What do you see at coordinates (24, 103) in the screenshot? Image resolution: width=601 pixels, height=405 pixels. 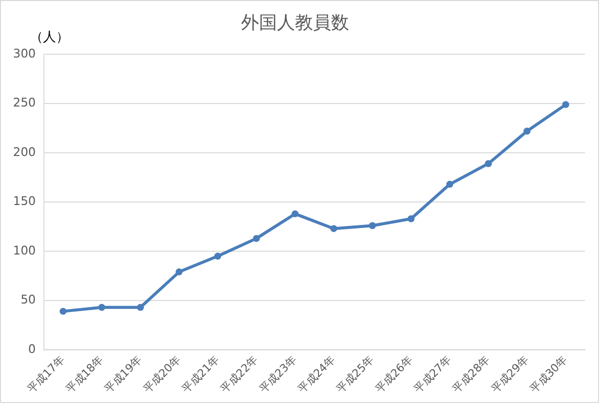 I see `y-tick-label: 250` at bounding box center [24, 103].